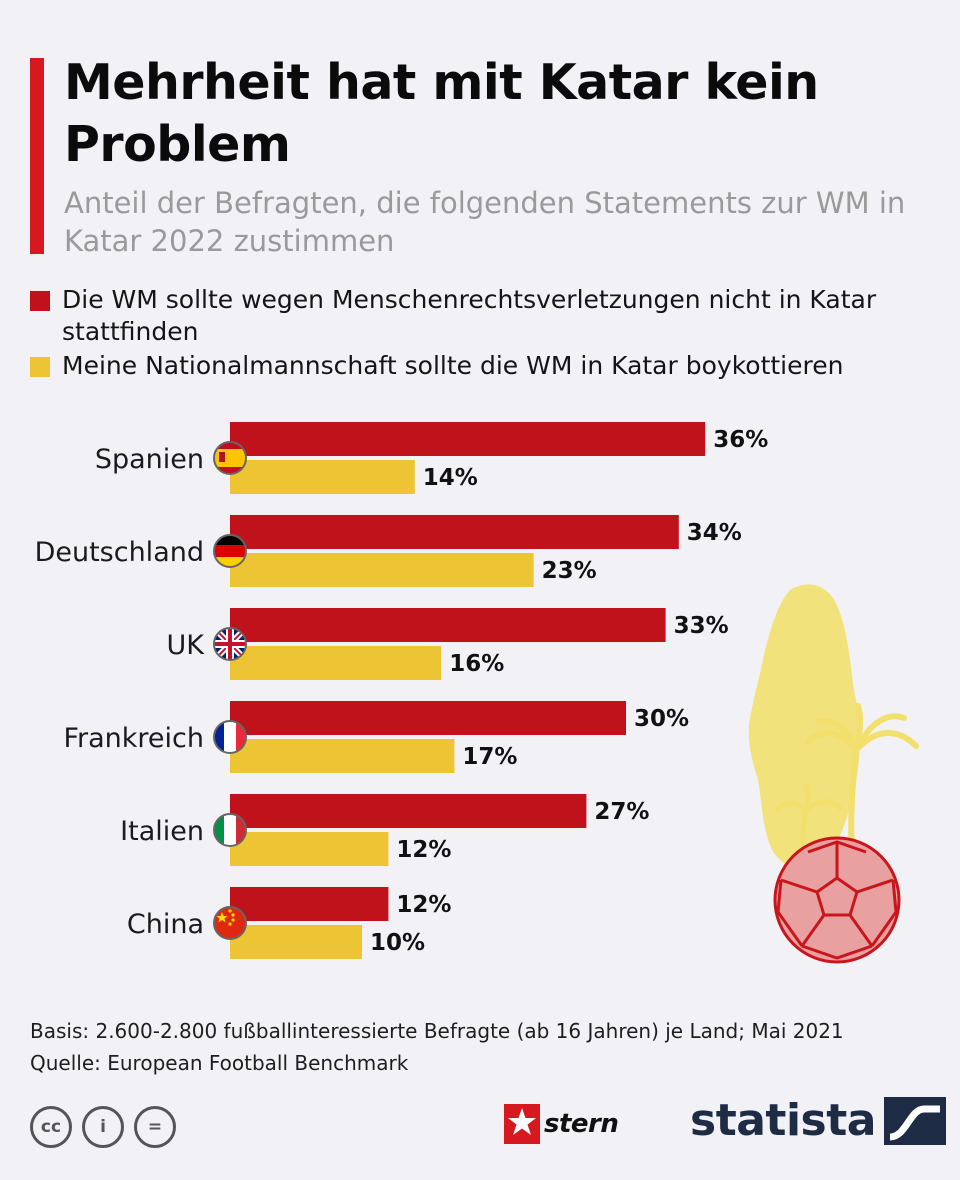  Describe the element at coordinates (51, 1127) in the screenshot. I see `cc-icon: cc` at that location.